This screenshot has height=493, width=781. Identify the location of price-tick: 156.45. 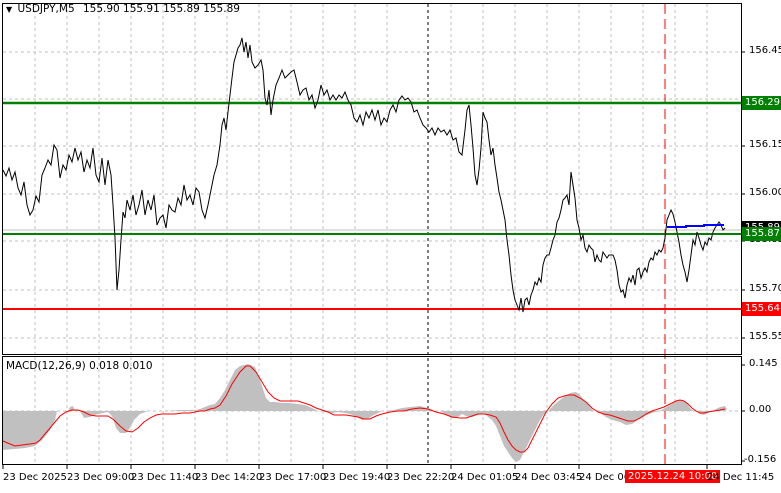
(765, 50).